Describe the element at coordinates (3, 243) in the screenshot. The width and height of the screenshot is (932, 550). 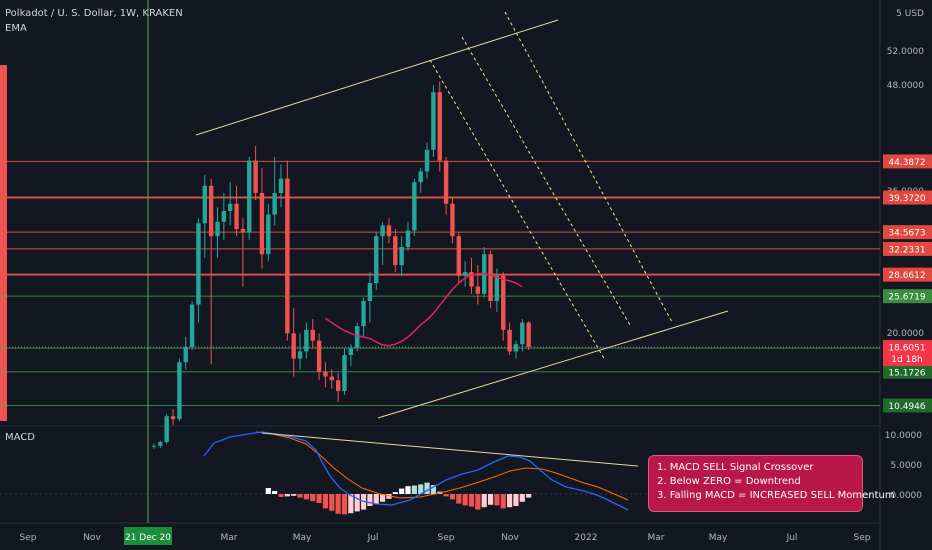
I see `left-edge-bar` at that location.